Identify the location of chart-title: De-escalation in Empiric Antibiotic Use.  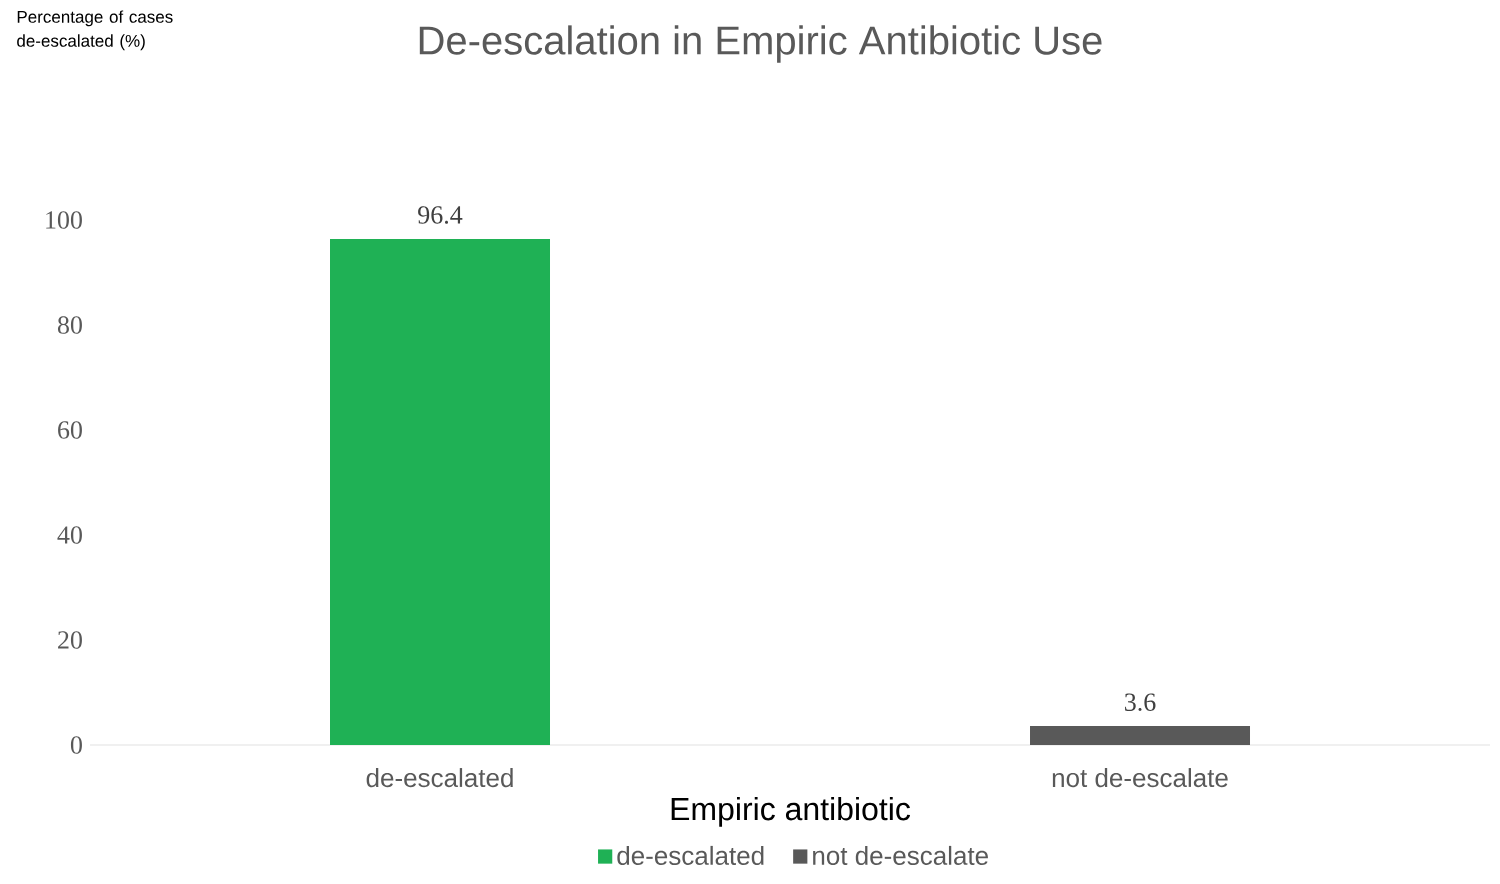
(760, 44).